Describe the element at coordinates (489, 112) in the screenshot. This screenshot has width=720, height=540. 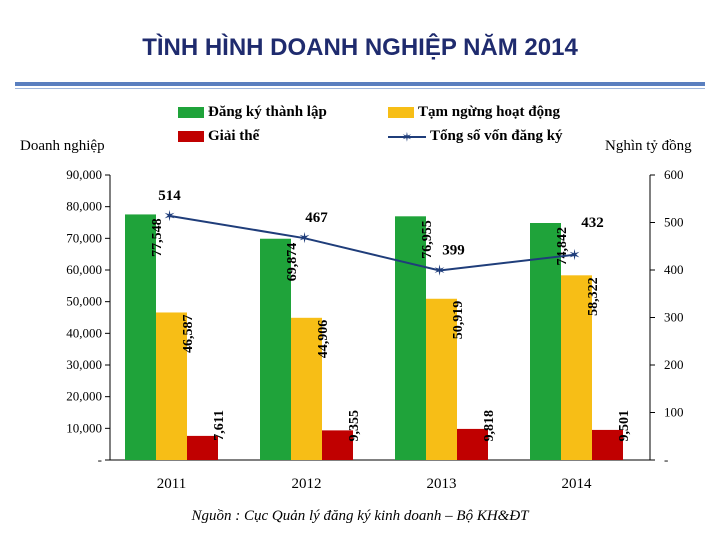
I see `legend-label-suspended: Tạm ngừng hoạt động` at that location.